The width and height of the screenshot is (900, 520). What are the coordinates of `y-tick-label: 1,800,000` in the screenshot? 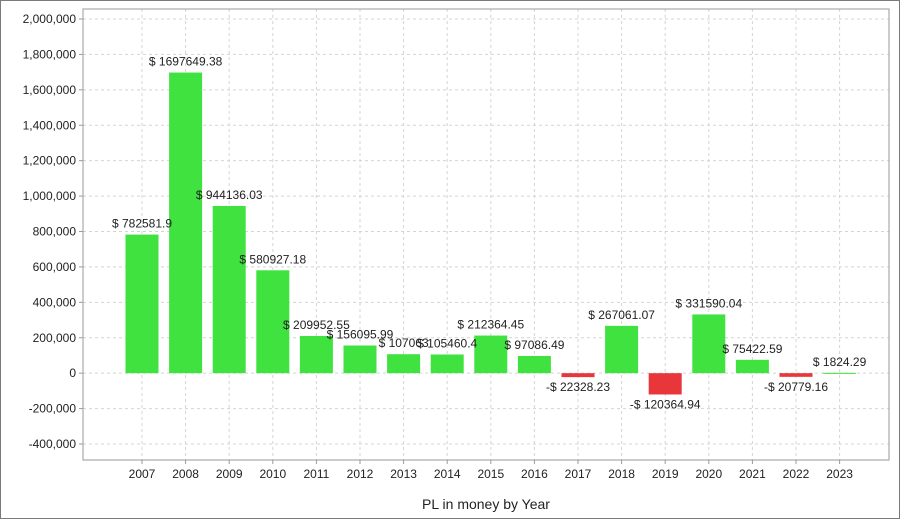 It's located at (50, 54).